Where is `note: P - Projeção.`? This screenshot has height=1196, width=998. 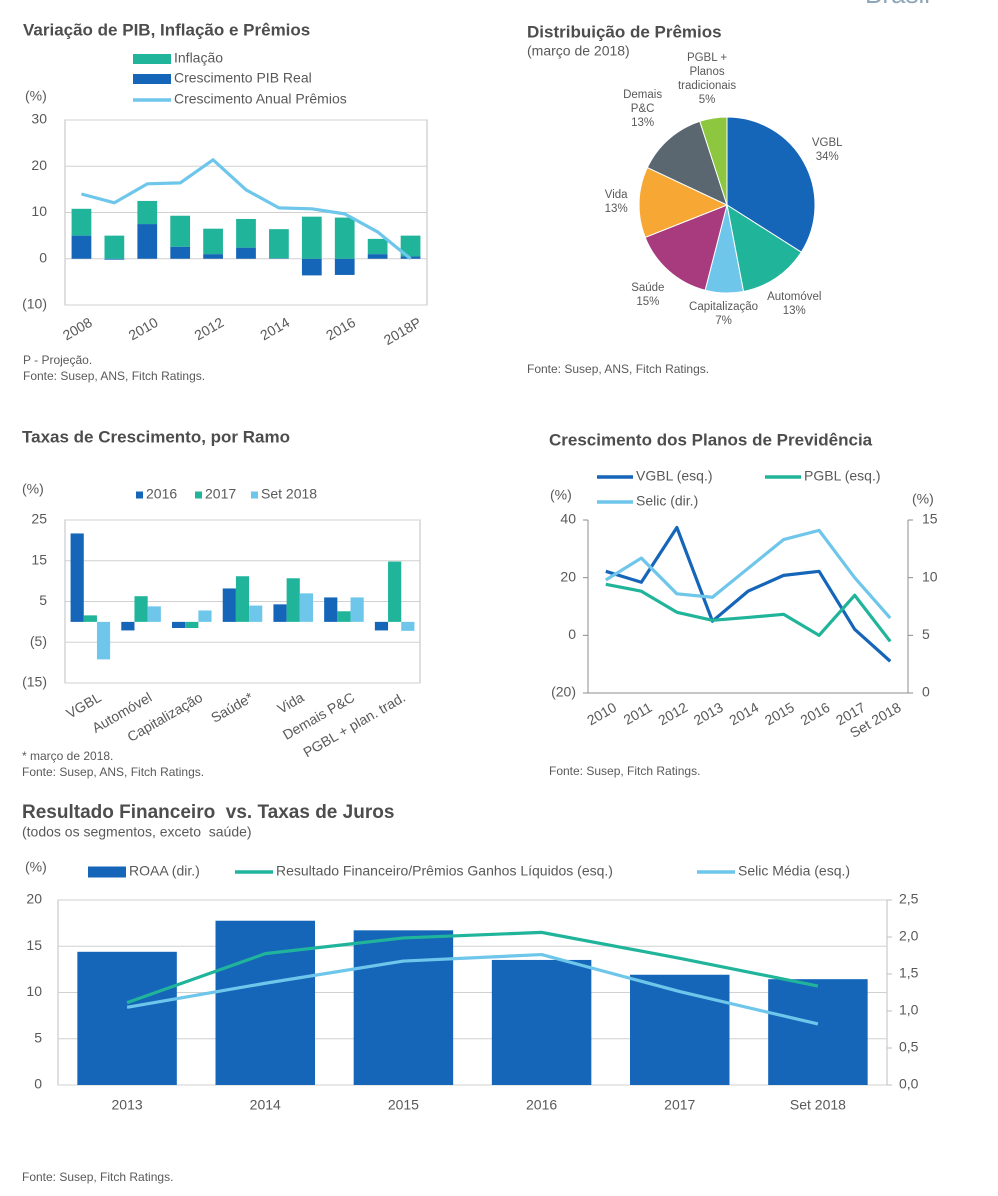 note: P - Projeção. is located at coordinates (57, 360).